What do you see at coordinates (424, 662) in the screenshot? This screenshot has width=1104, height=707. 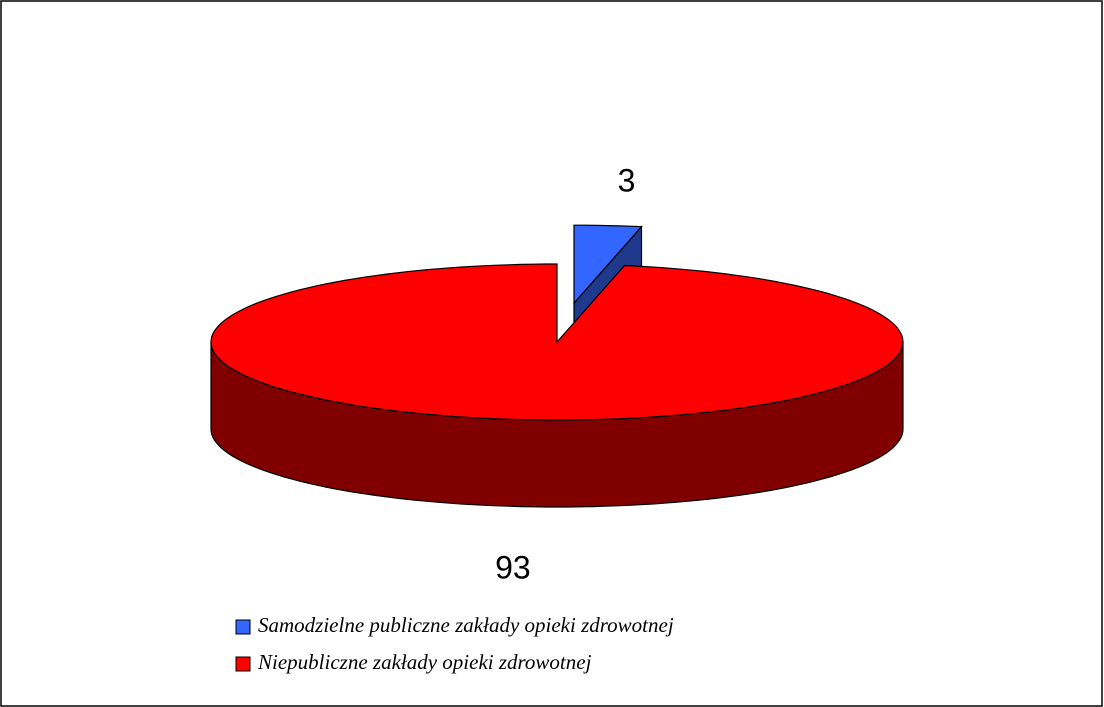 I see `legend-label: Niepubliczne zakłady opieki zdrowotnej` at bounding box center [424, 662].